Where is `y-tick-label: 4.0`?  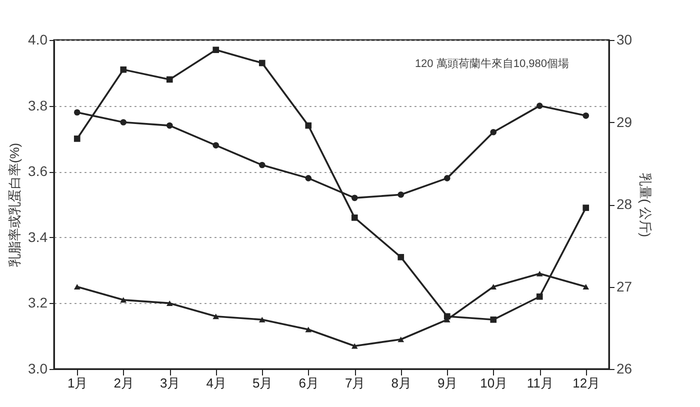
y-tick-label: 4.0 is located at coordinates (38, 40).